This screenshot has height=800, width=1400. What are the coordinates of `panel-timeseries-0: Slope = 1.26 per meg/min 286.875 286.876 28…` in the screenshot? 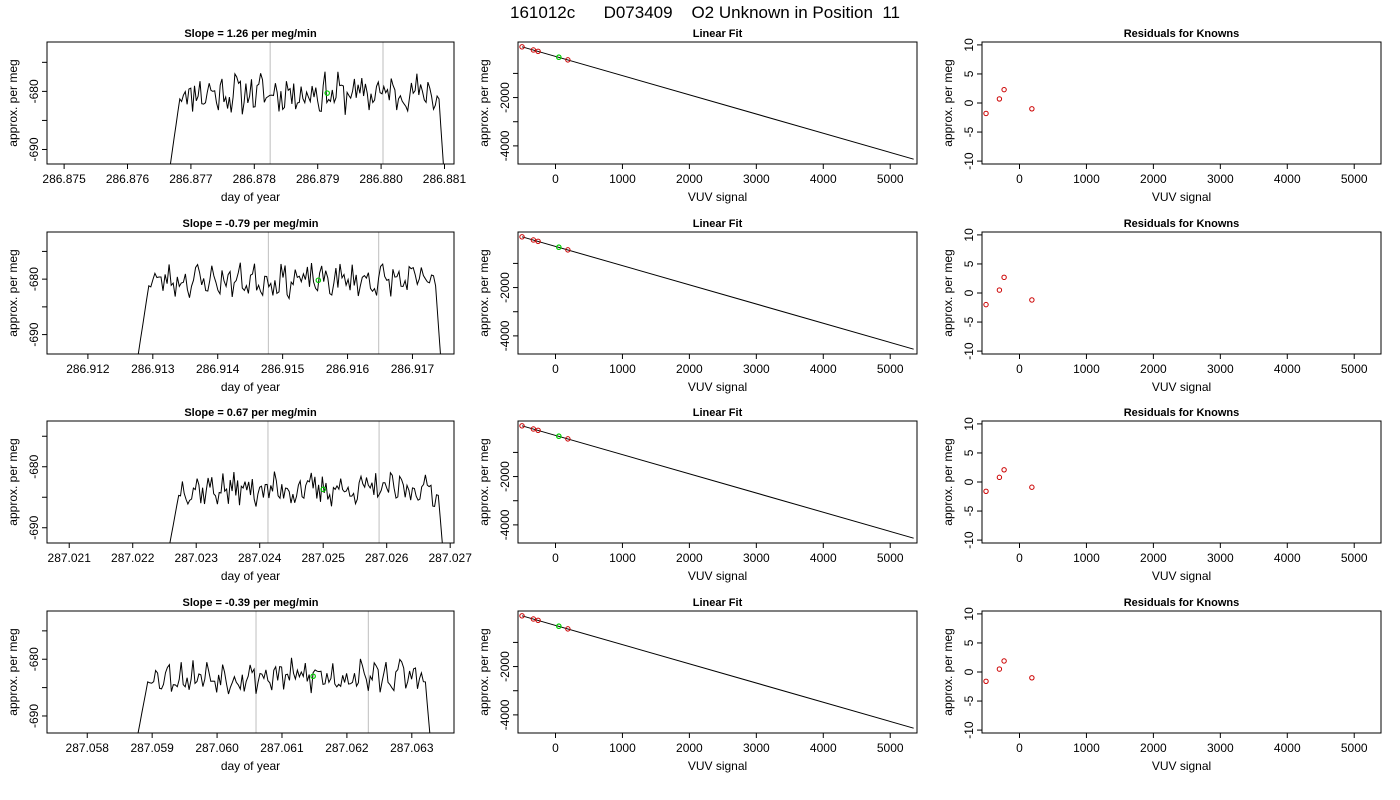 It's located at (236, 116).